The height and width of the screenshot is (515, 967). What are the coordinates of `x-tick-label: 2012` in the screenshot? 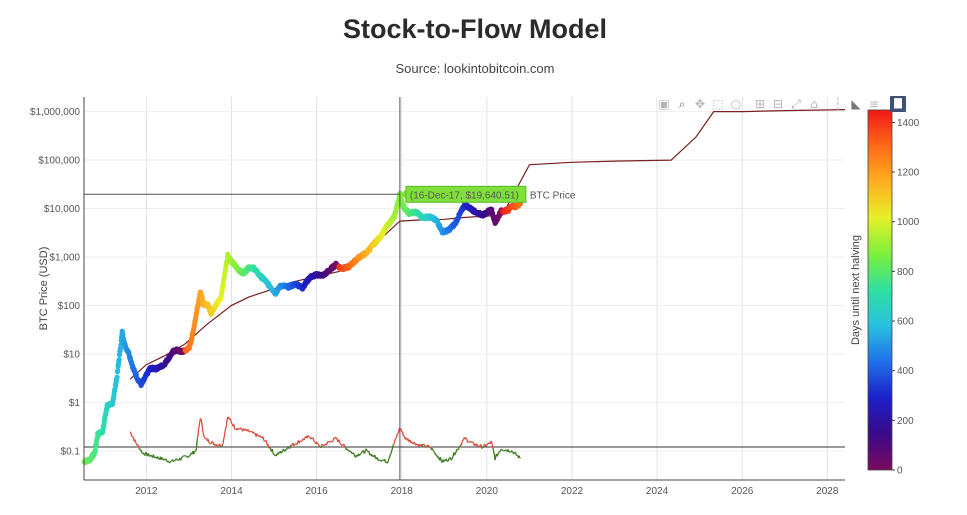 It's located at (146, 491).